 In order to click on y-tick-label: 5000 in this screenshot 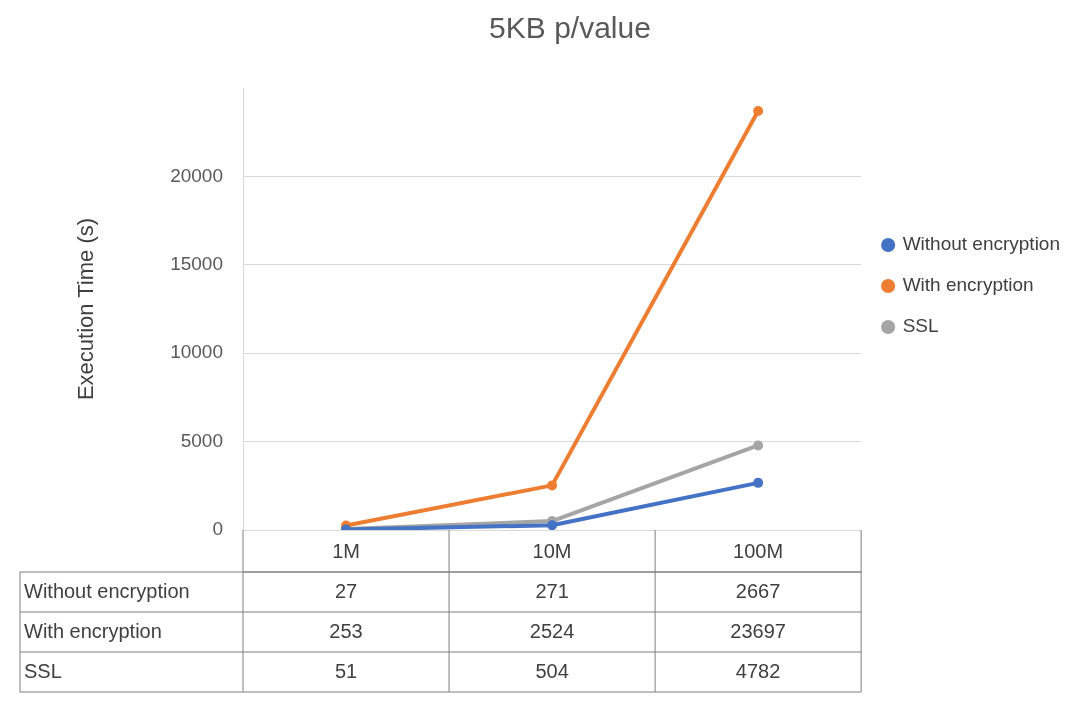, I will do `click(201, 440)`.